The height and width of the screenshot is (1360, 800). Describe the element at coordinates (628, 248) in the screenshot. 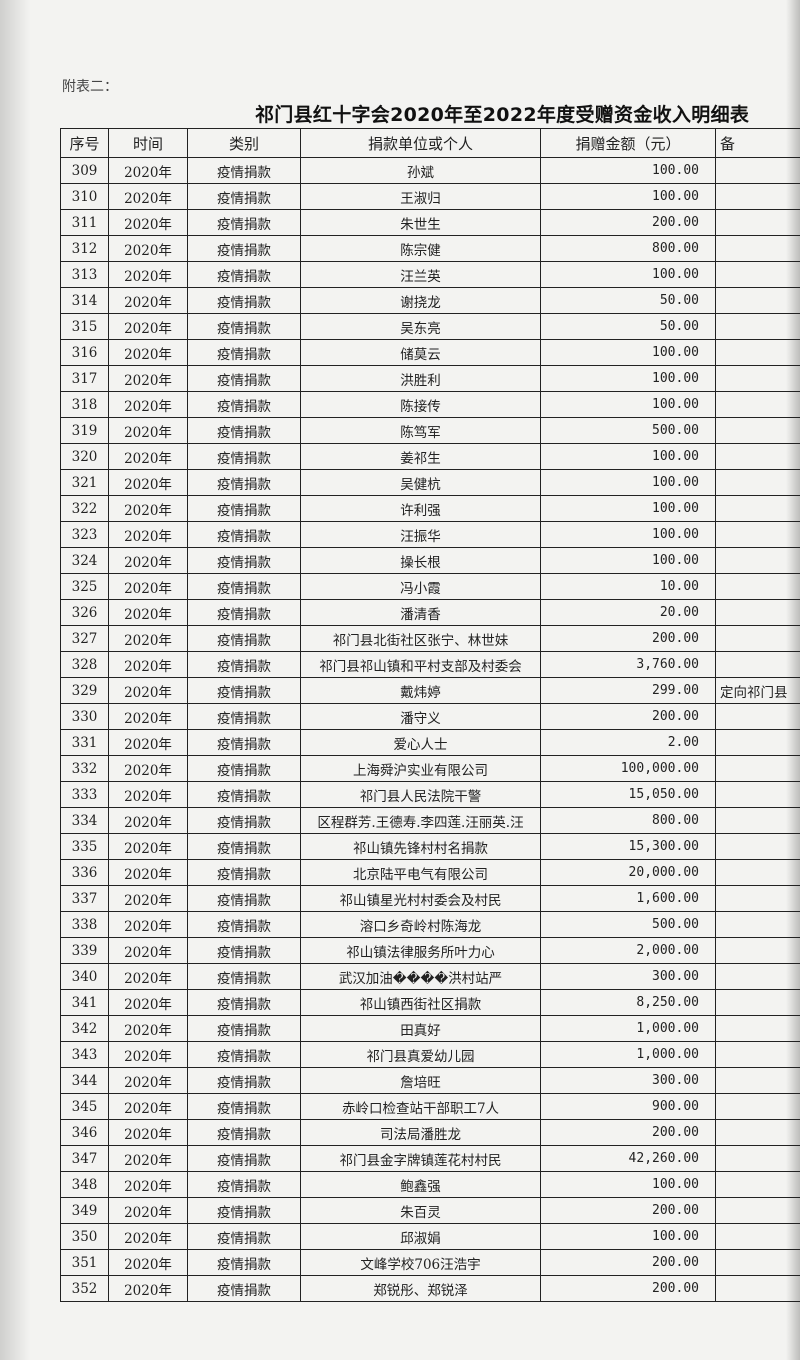

I see `cell-amount: 800.00` at that location.